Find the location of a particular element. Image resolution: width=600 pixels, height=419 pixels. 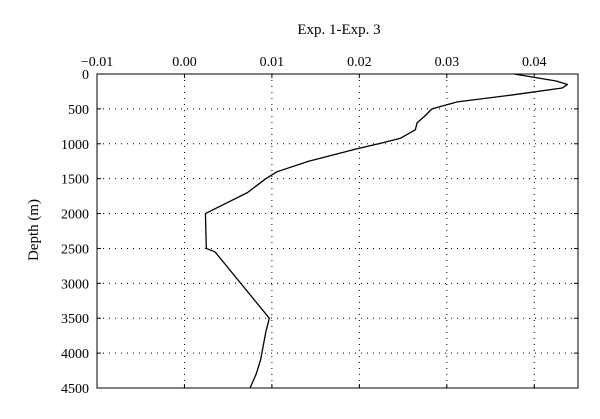

x-tick-label: 0.02 is located at coordinates (359, 62).